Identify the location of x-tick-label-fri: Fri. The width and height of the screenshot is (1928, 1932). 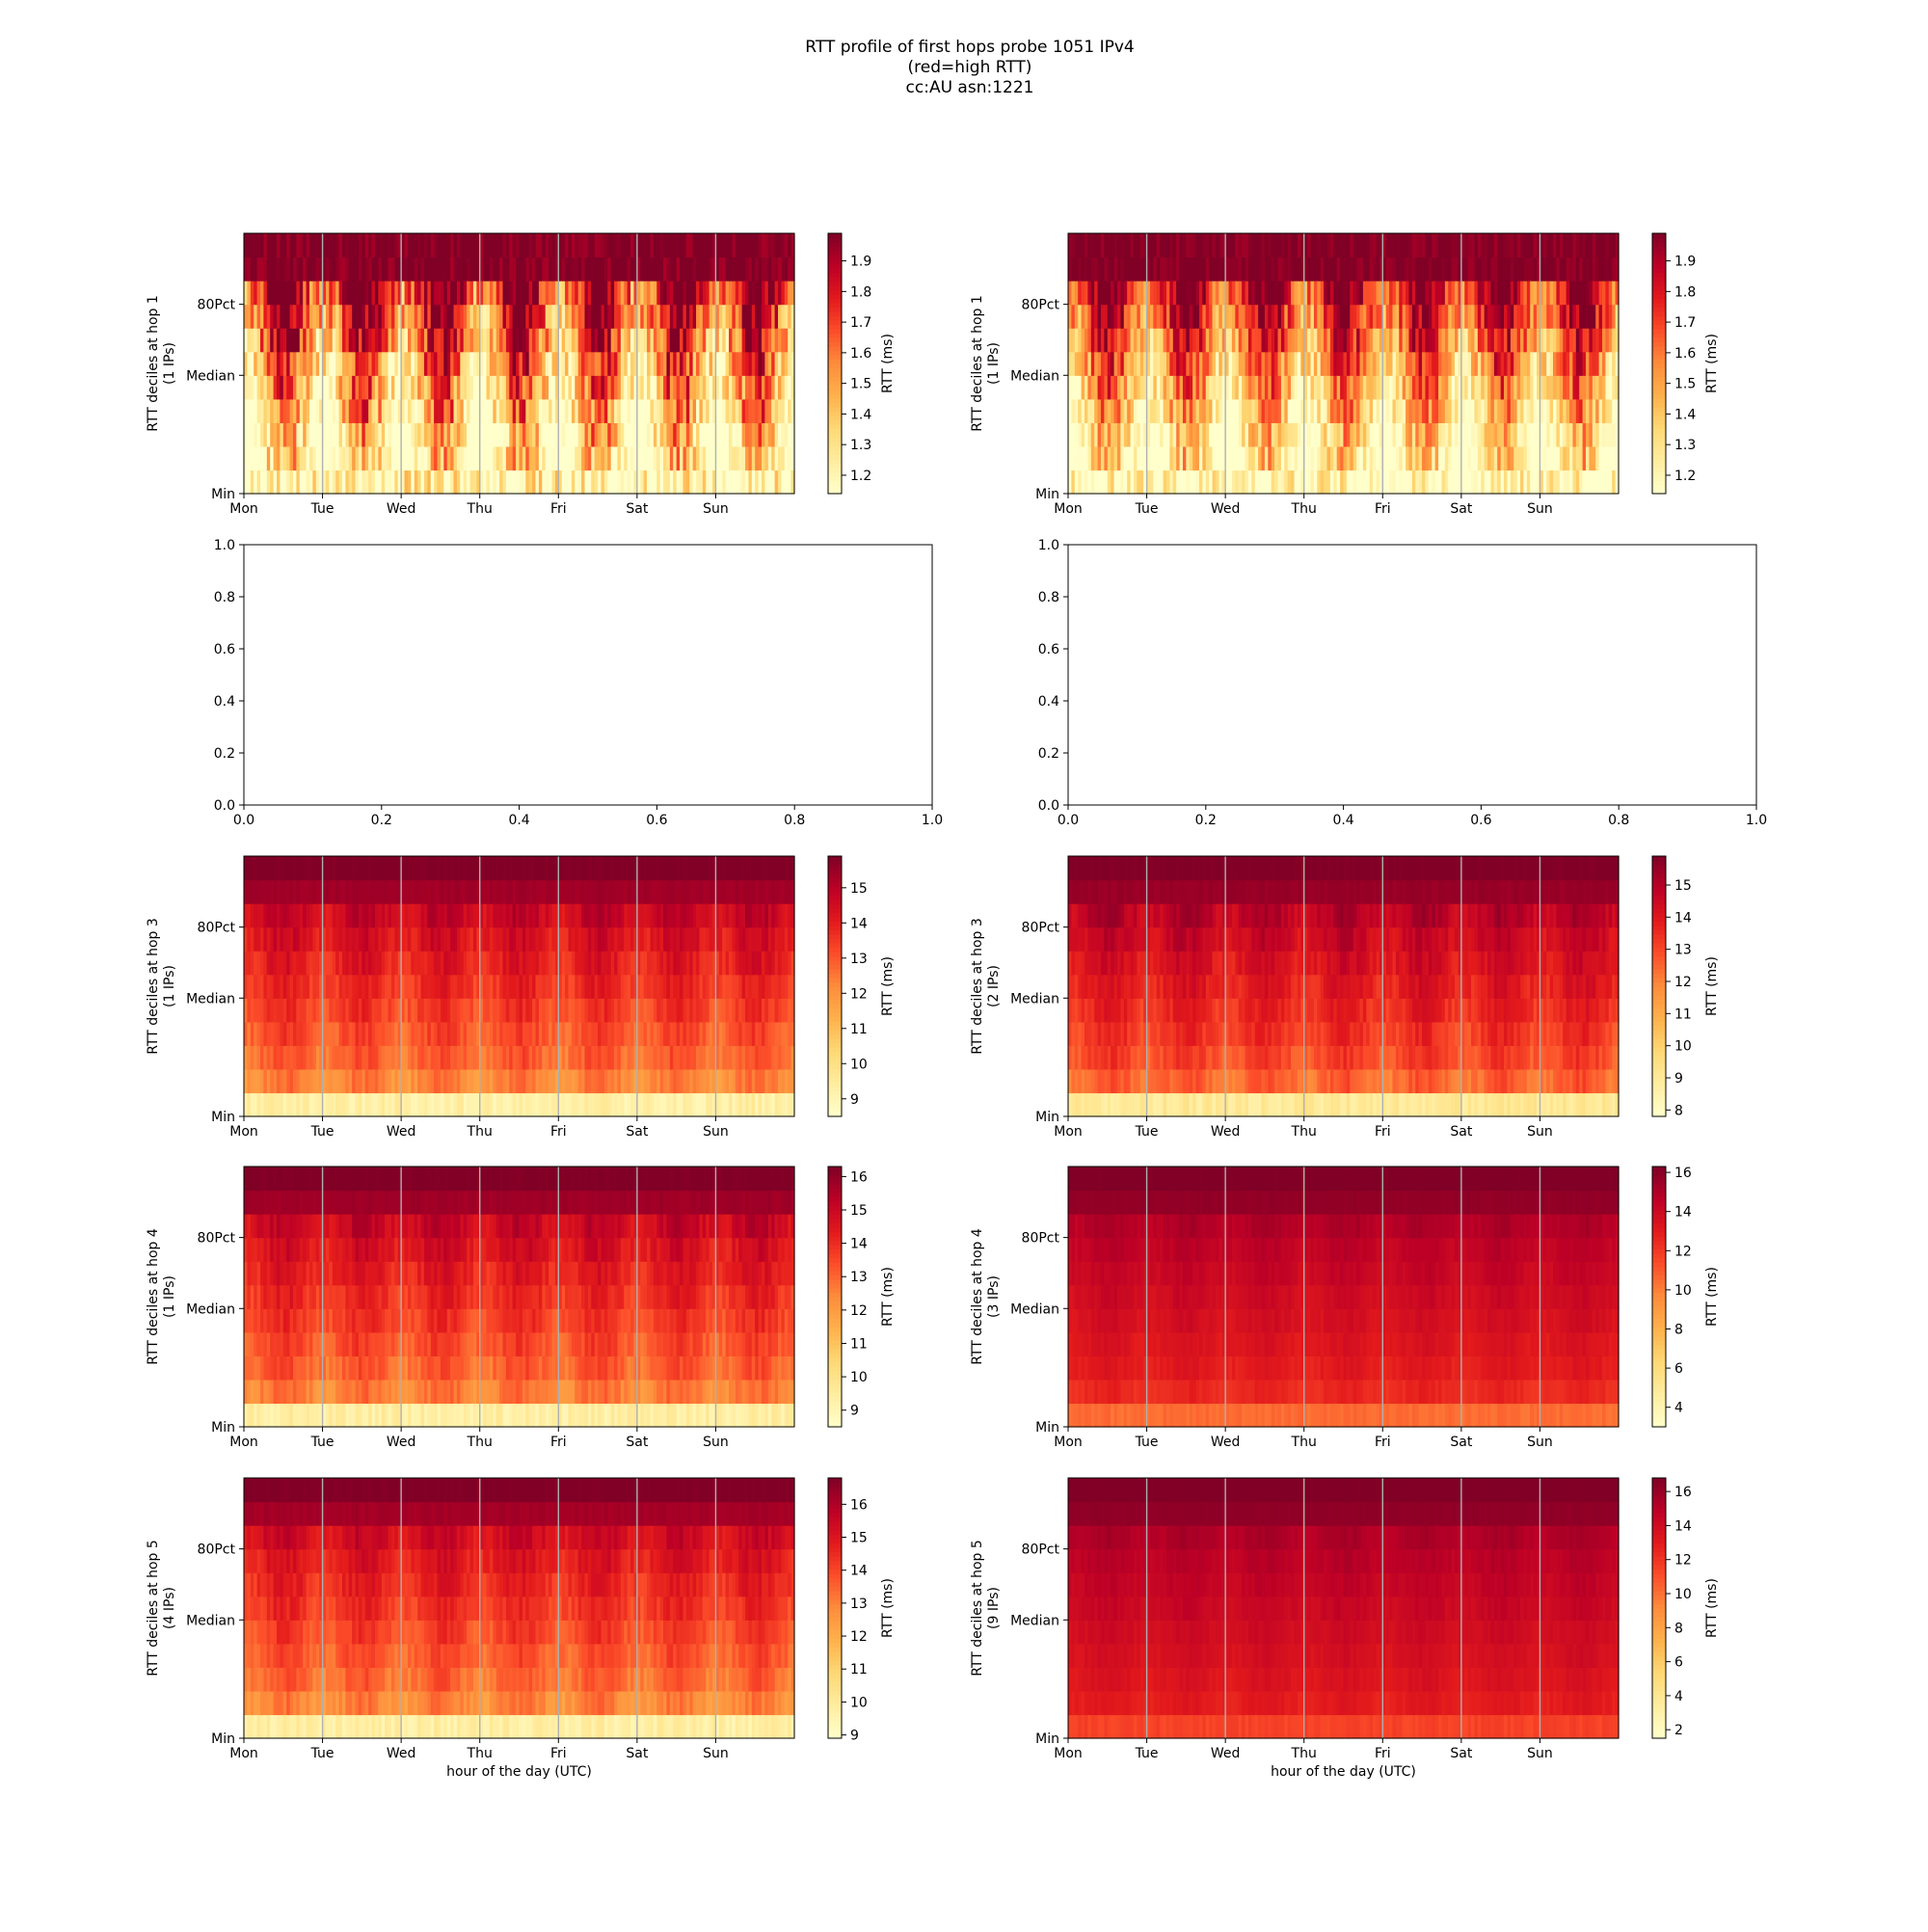
(1383, 509).